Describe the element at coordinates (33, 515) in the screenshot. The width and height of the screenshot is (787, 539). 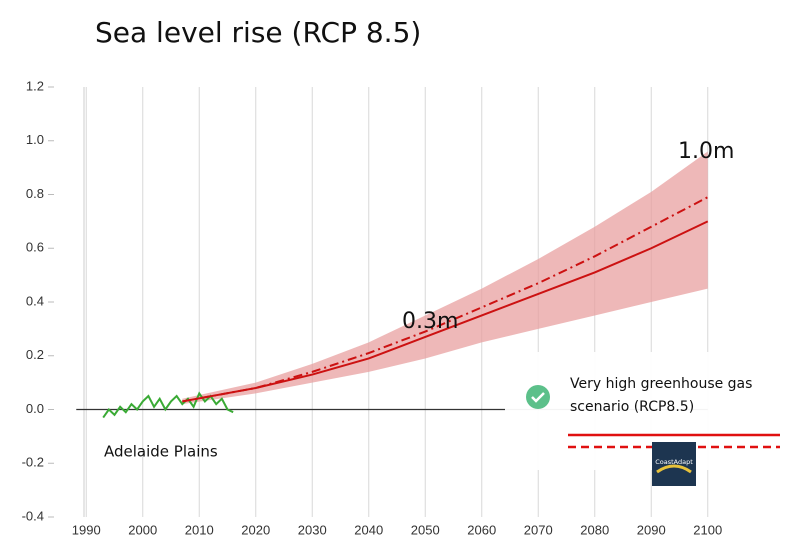
I see `y-tick-label: -0.4` at that location.